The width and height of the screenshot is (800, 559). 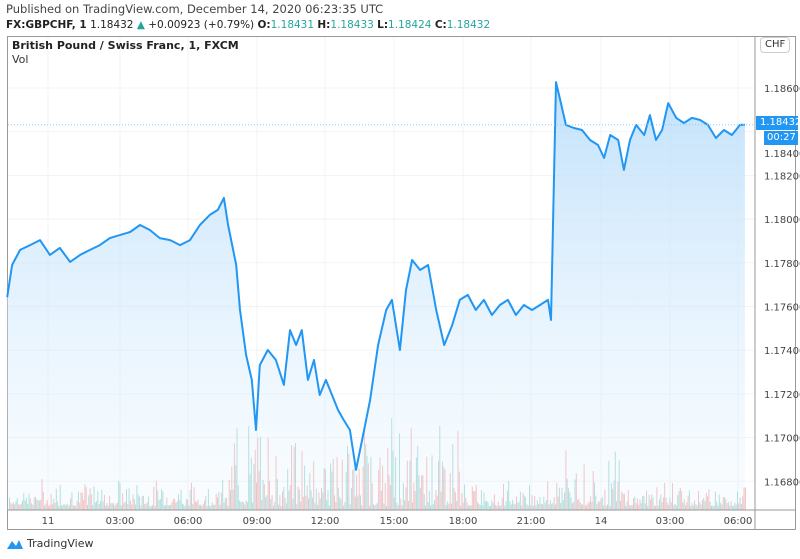 What do you see at coordinates (782, 482) in the screenshot?
I see `y-tick-label: 1.16800` at bounding box center [782, 482].